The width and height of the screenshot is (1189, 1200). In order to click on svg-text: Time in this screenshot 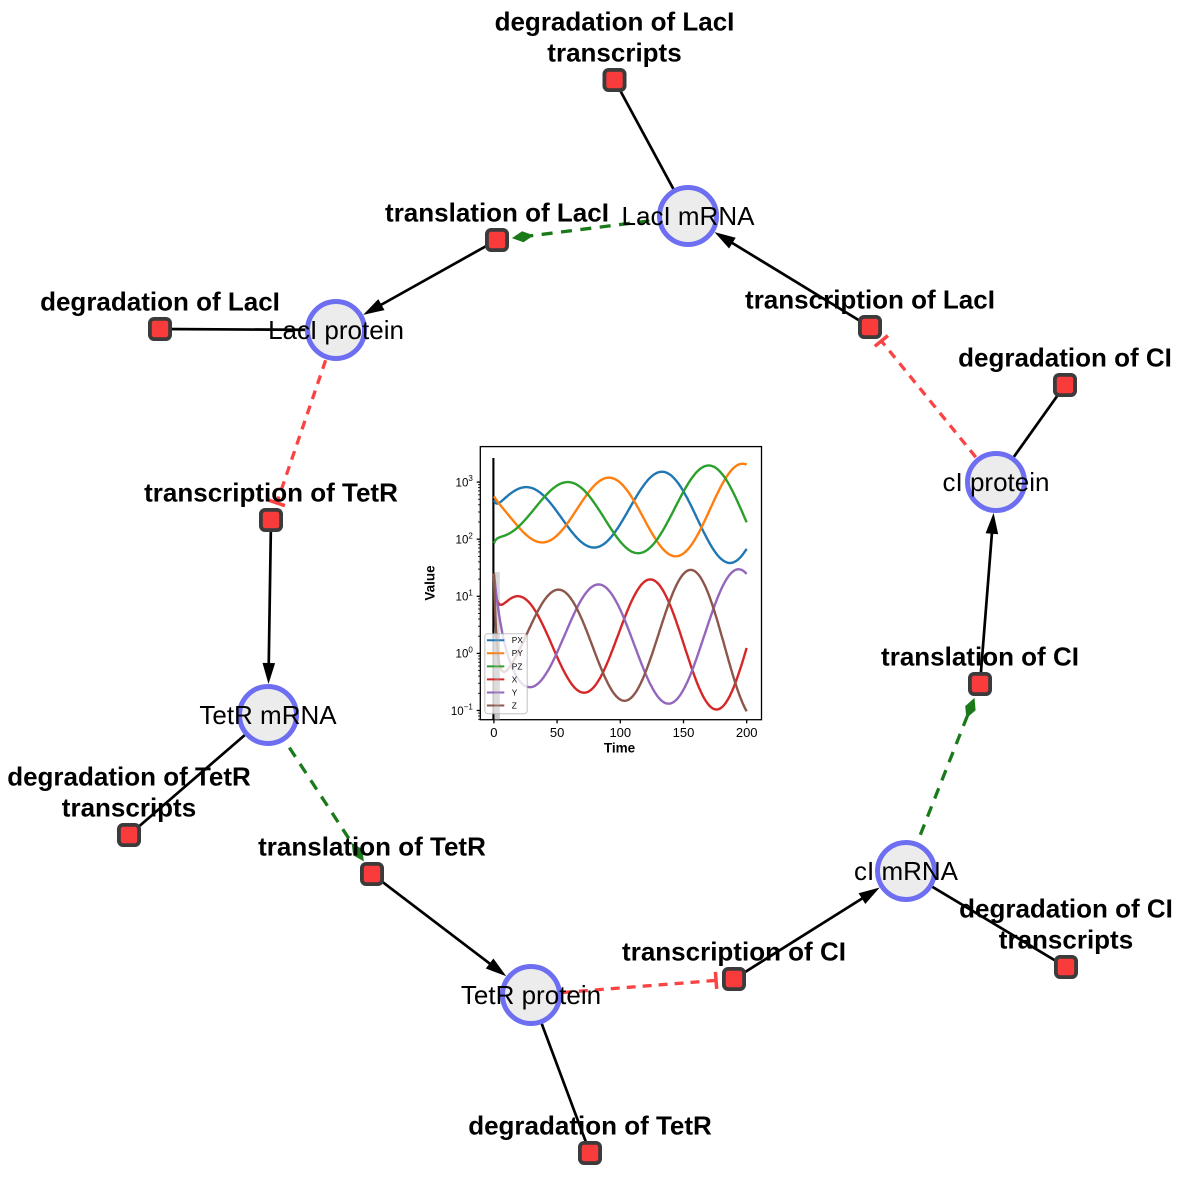, I will do `click(620, 748)`.